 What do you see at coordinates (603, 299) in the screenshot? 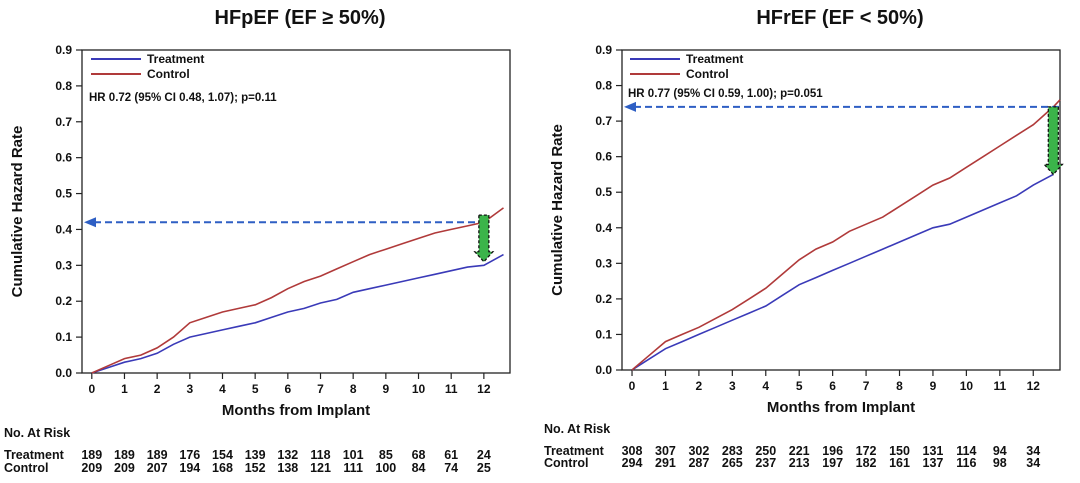
I see `y-tick-label: 0.2` at bounding box center [603, 299].